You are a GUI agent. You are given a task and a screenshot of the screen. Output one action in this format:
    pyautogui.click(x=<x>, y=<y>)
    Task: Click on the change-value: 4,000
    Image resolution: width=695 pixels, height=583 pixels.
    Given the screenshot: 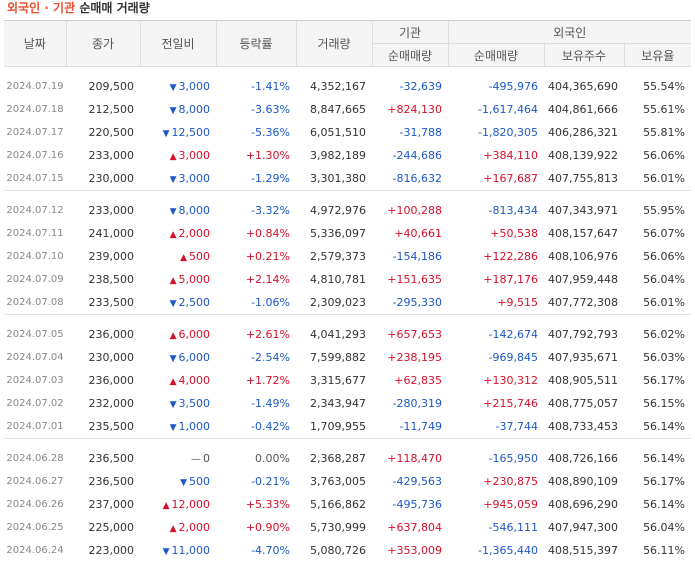 What is the action you would take?
    pyautogui.click(x=194, y=380)
    